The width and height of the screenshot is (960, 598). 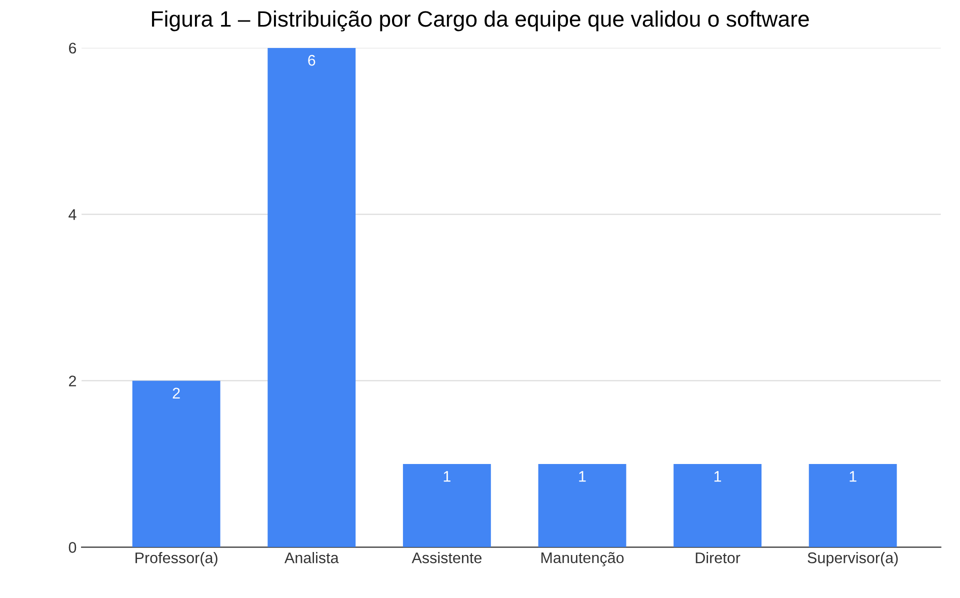 What do you see at coordinates (853, 559) in the screenshot?
I see `x-tick-label: Supervisor(a)` at bounding box center [853, 559].